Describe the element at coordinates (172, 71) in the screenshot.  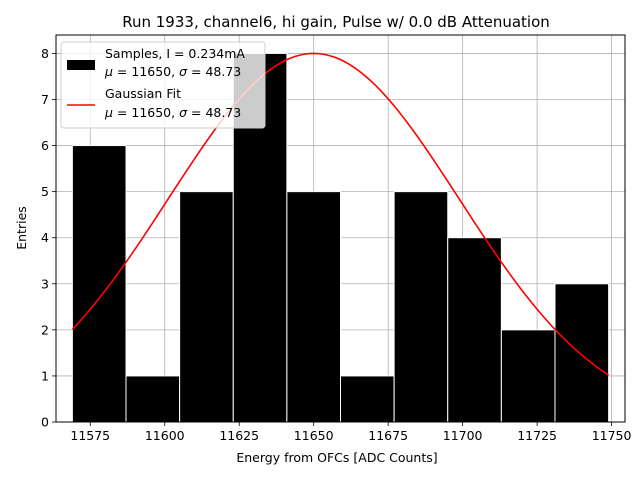
I see `legend-samples-stats: μ = 11650, σ = 48.73` at that location.